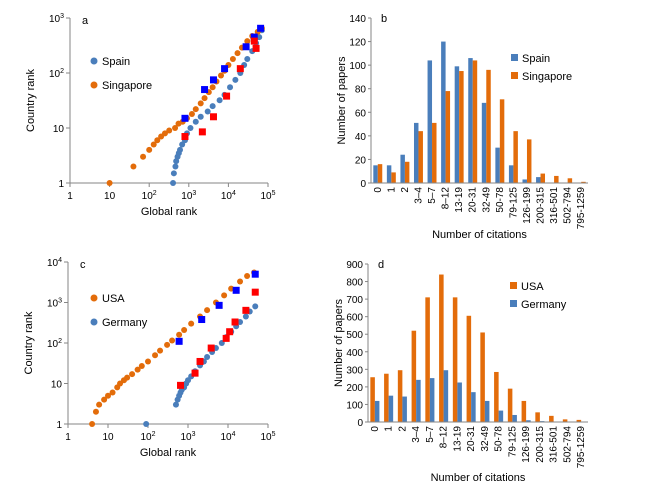 The image size is (650, 488). I want to click on x-tick-label: 795-1259, so click(581, 447).